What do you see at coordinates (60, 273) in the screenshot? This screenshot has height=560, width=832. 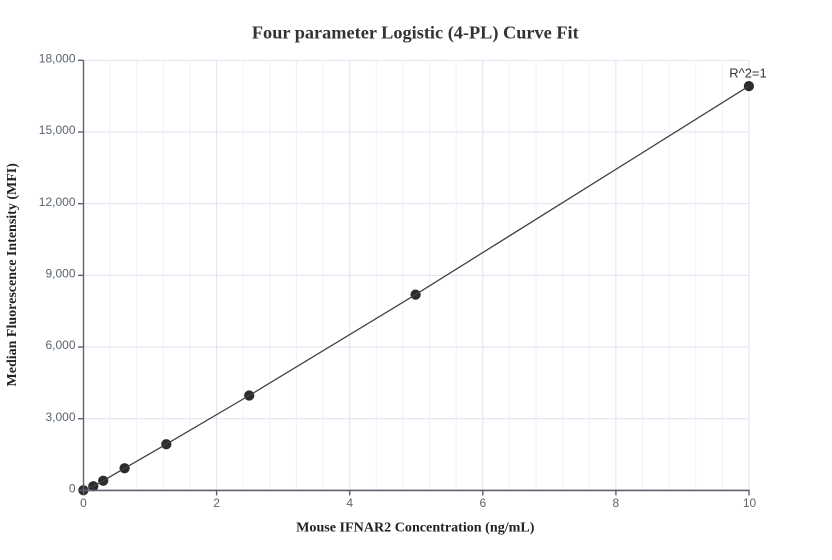 I see `svg-text: 9,000` at bounding box center [60, 273].